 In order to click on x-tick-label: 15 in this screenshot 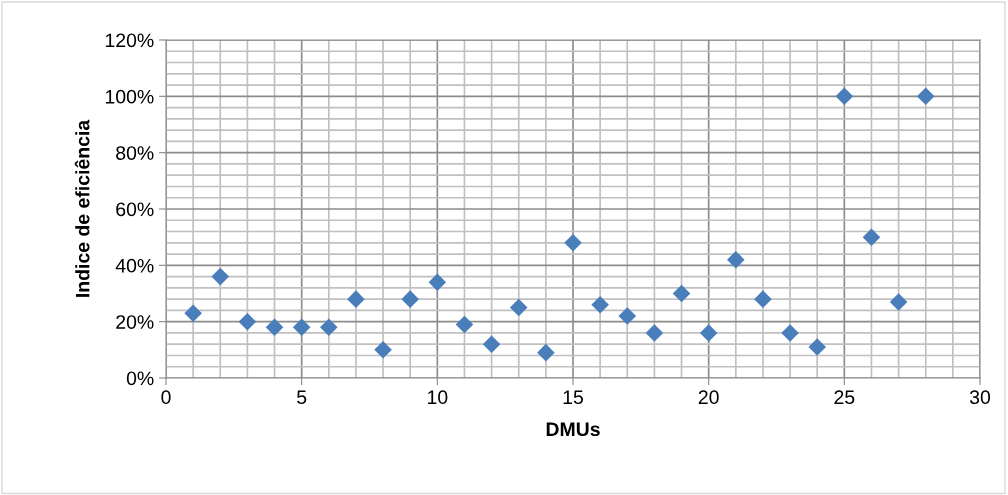, I will do `click(573, 397)`.